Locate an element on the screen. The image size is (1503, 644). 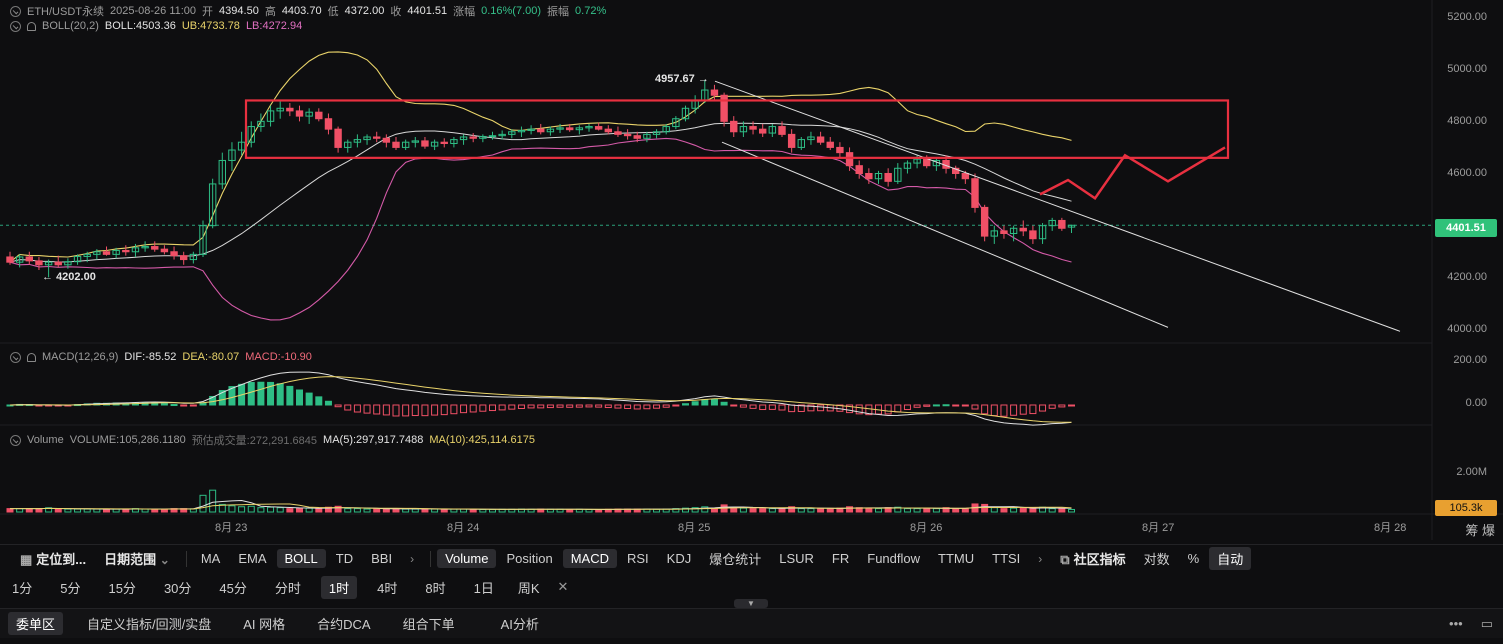
interval-1h: 1时 is located at coordinates (339, 587).